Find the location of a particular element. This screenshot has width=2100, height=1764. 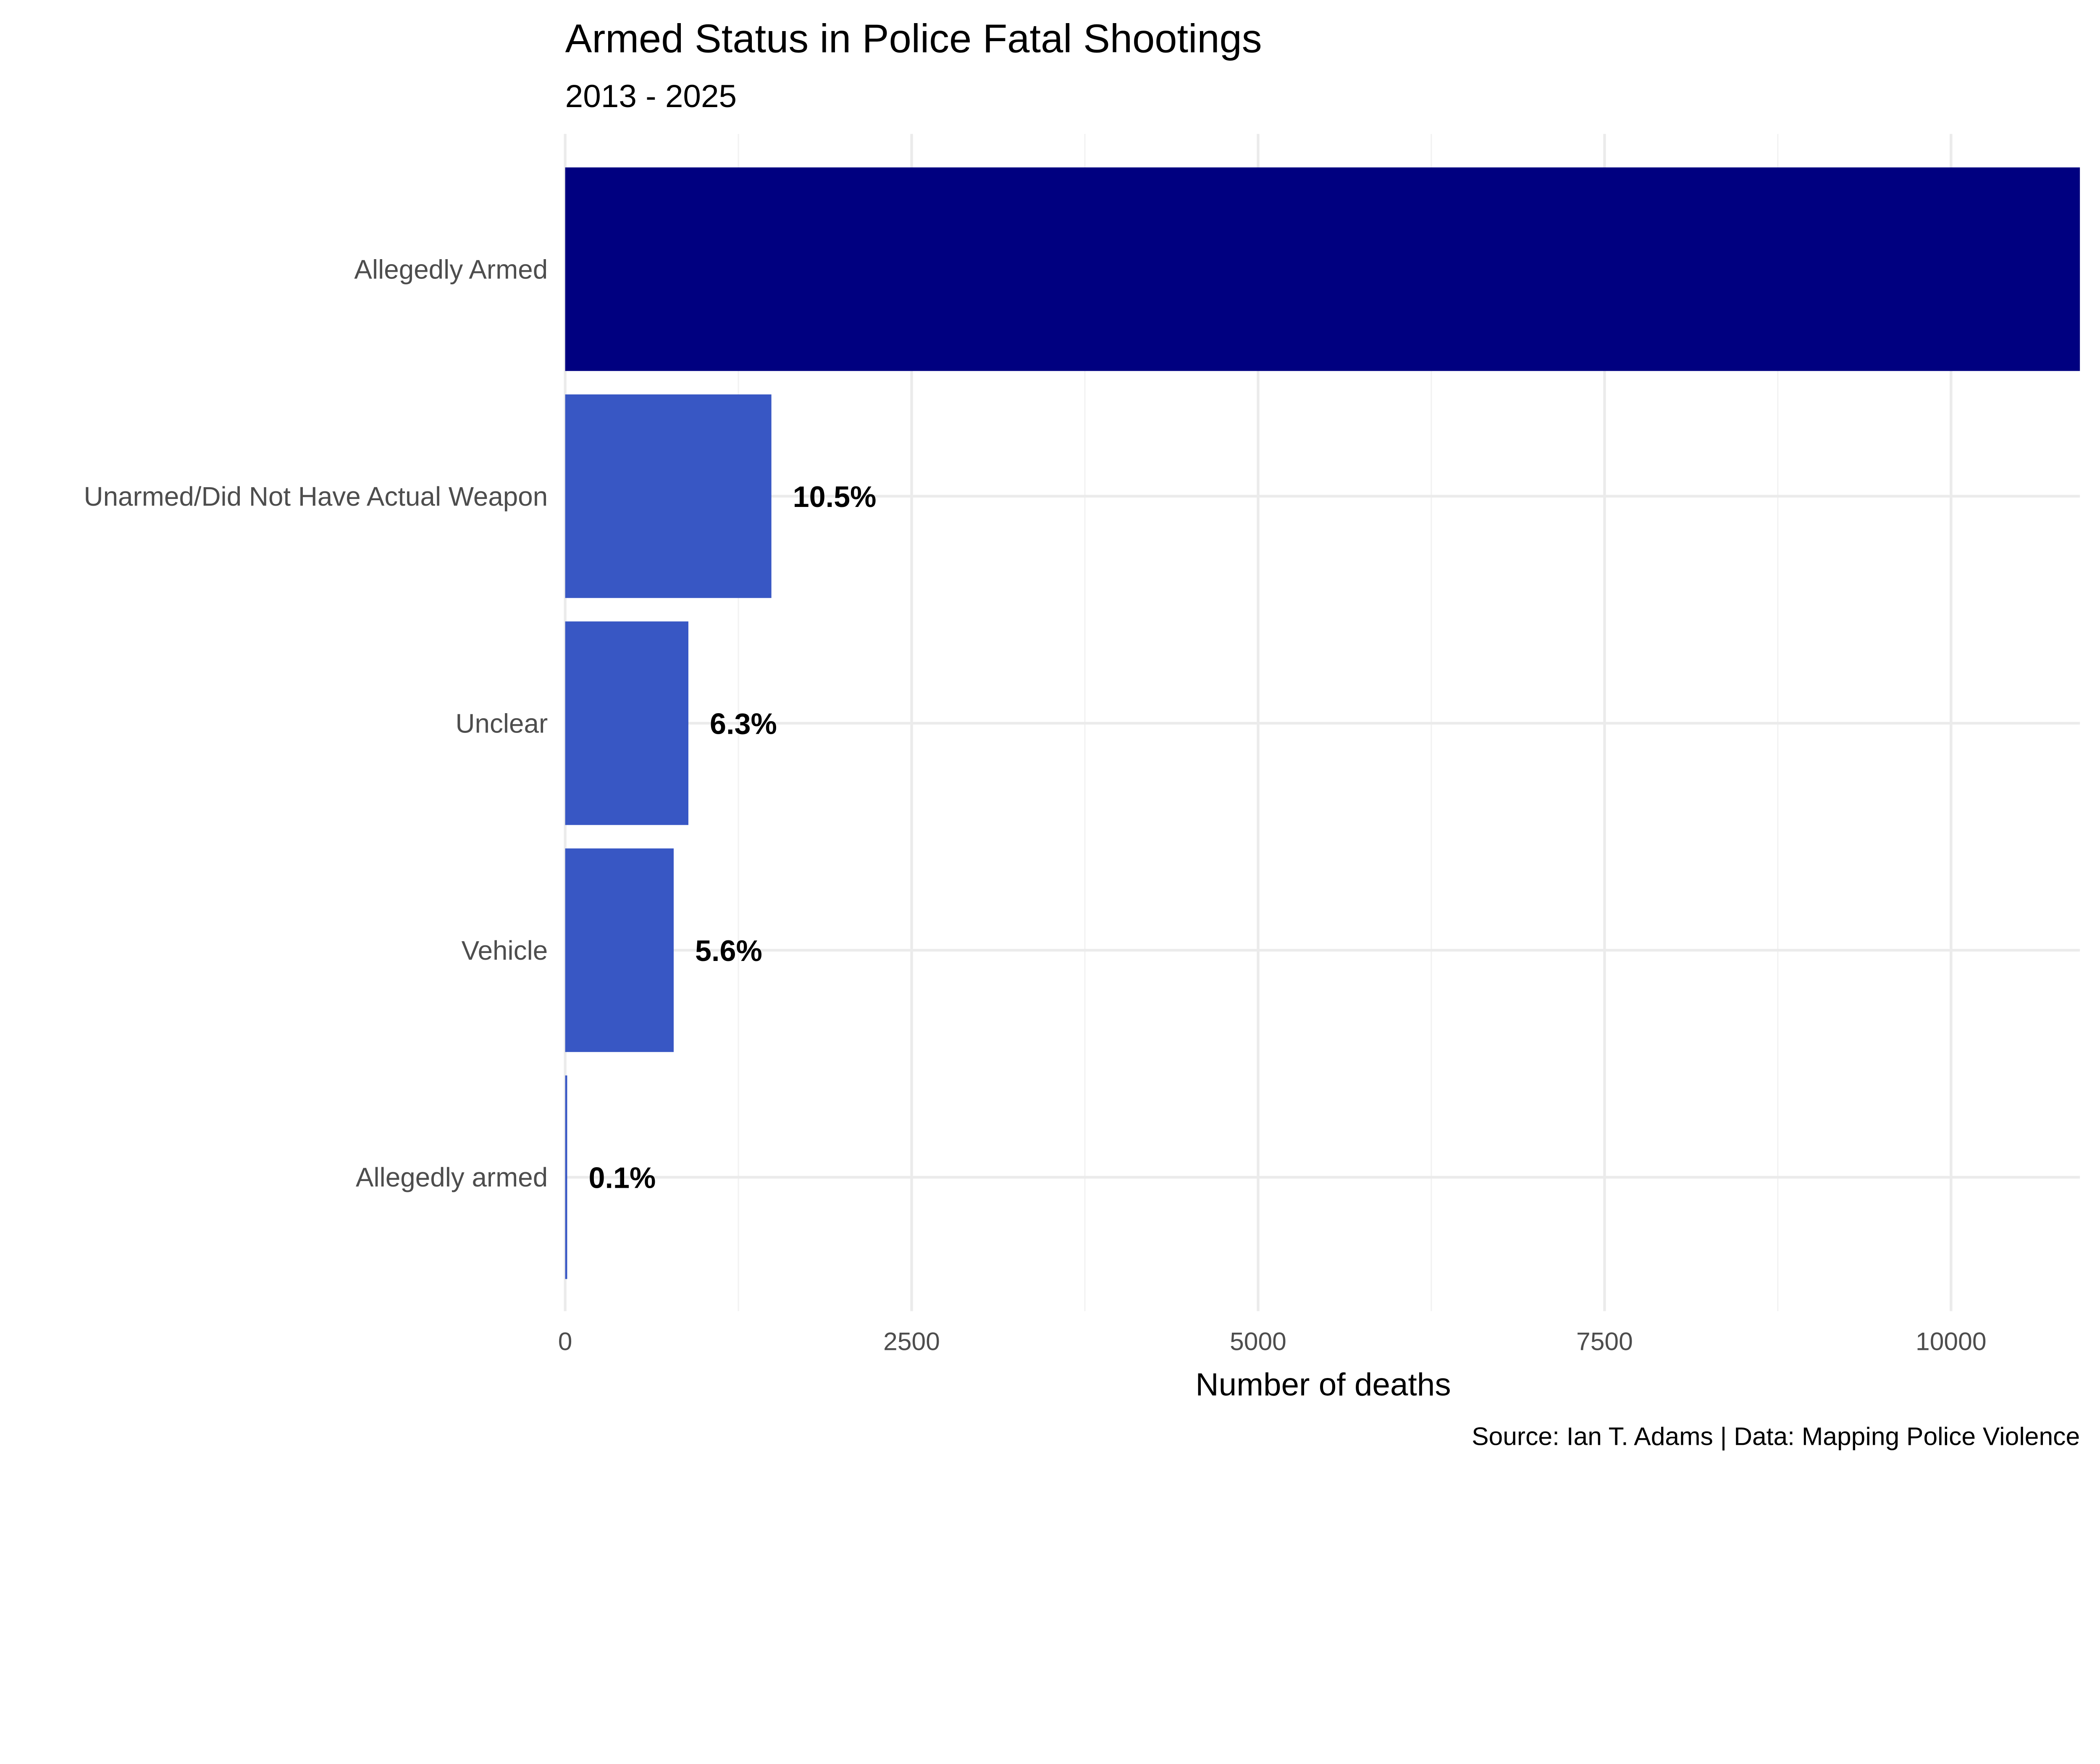

chart-title: Armed Status in Police Fatal Shootings is located at coordinates (913, 38).